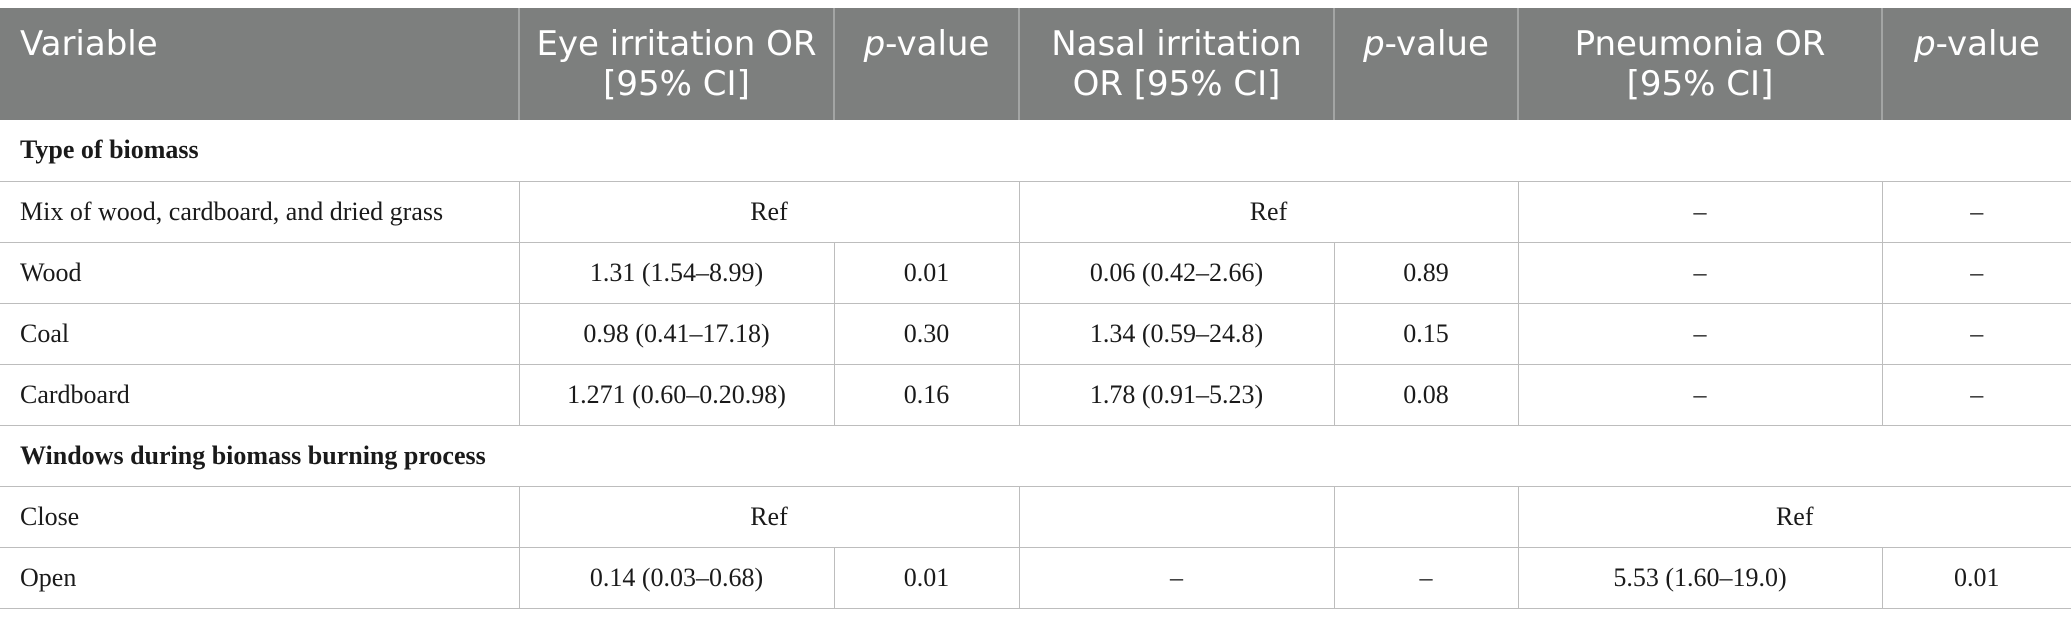  Describe the element at coordinates (1176, 64) in the screenshot. I see `header-nasal-irritation: Nasal irritation OR [95% CI]` at that location.